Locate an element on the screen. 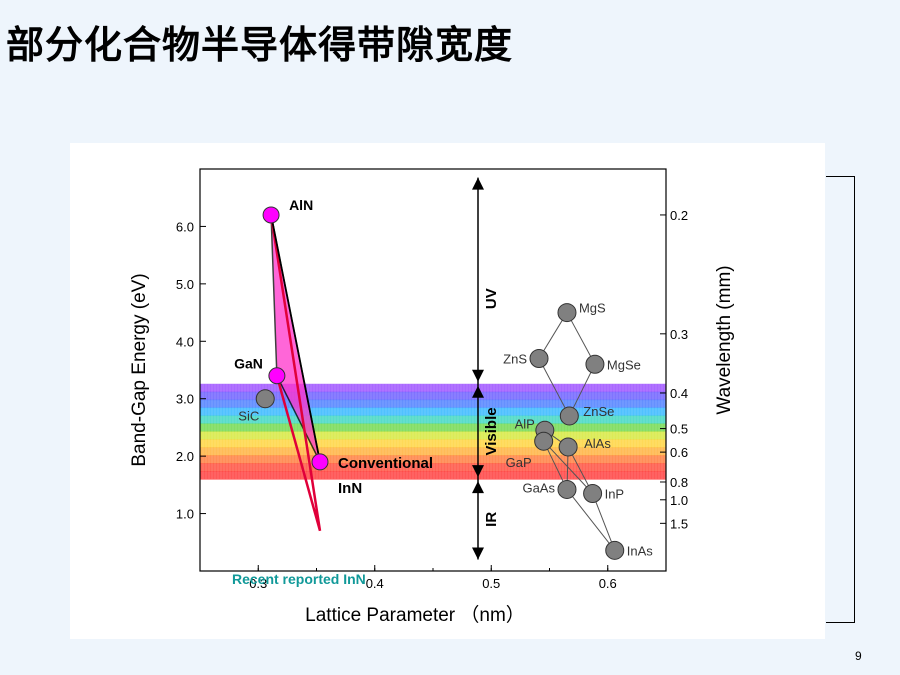 This screenshot has width=900, height=675. page-number: 9 is located at coordinates (858, 656).